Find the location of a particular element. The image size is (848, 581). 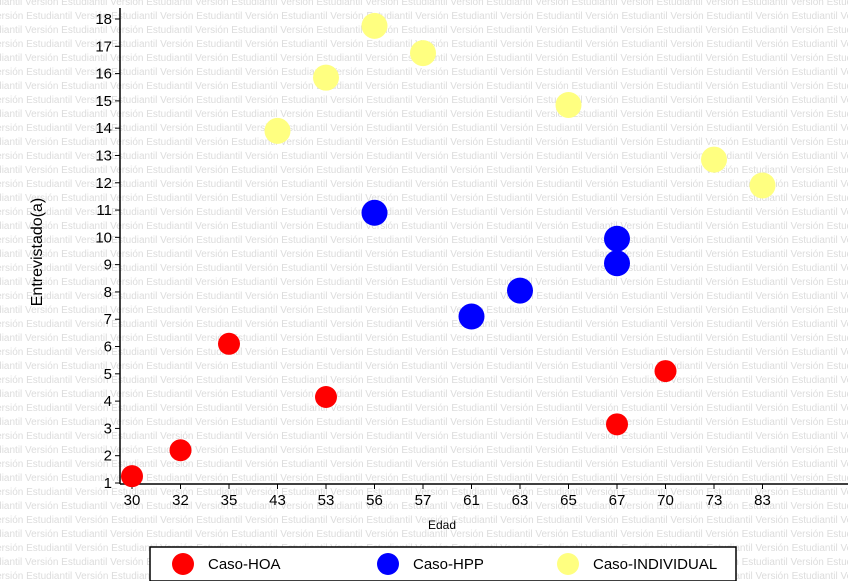

x-tick-label: 53 is located at coordinates (326, 500).